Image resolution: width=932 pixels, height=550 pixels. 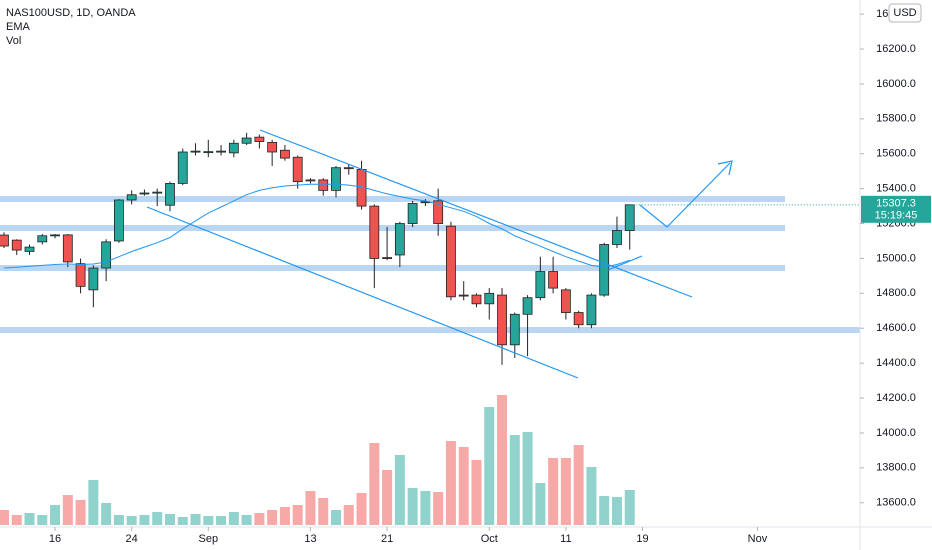 I want to click on y-tick-label: 14800.0, so click(x=896, y=293).